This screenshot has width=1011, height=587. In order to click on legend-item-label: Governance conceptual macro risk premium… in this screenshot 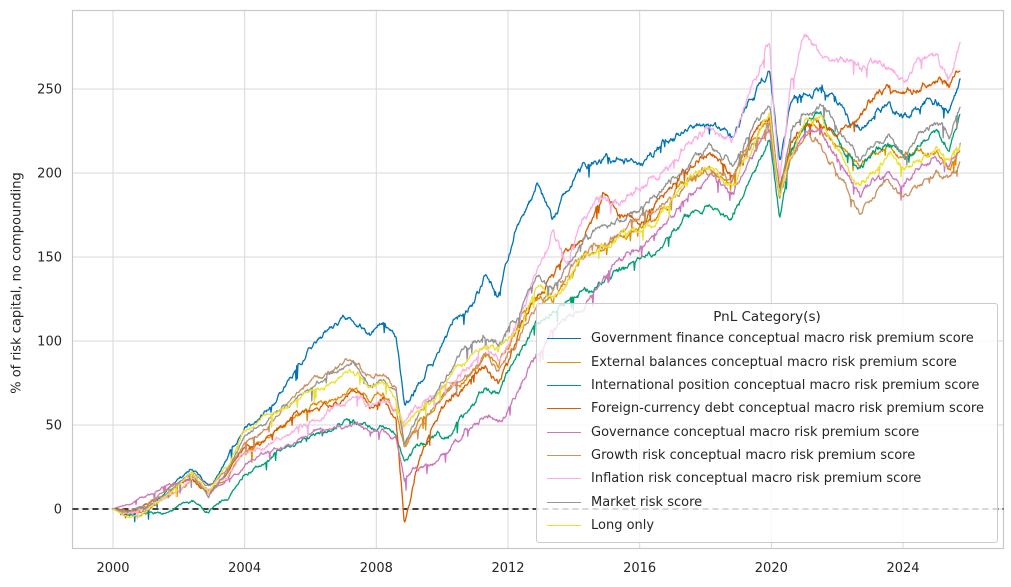, I will do `click(755, 432)`.